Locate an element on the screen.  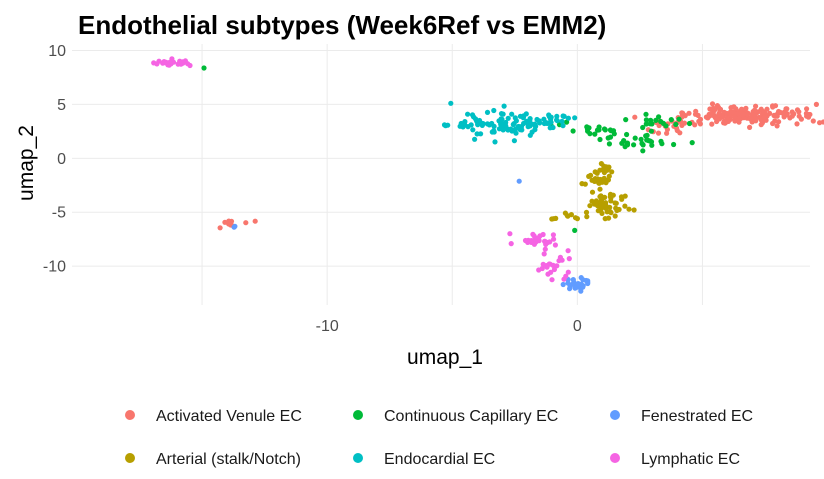
legend-label: Continuous Capillary EC is located at coordinates (471, 416).